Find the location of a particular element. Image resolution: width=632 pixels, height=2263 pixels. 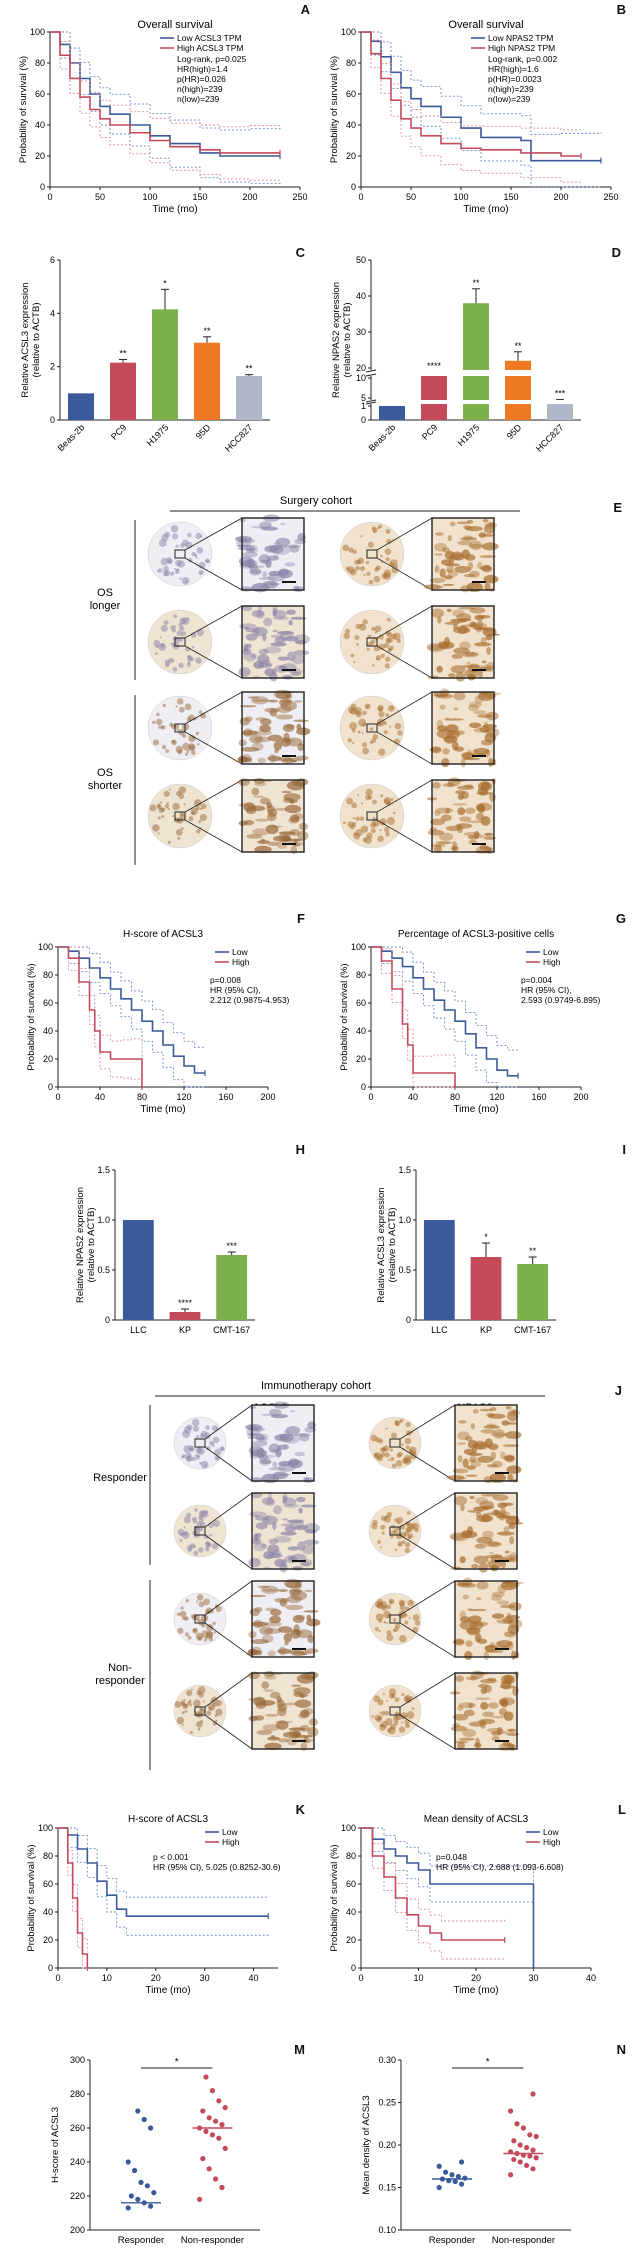

zoom-box is located at coordinates (180, 642).